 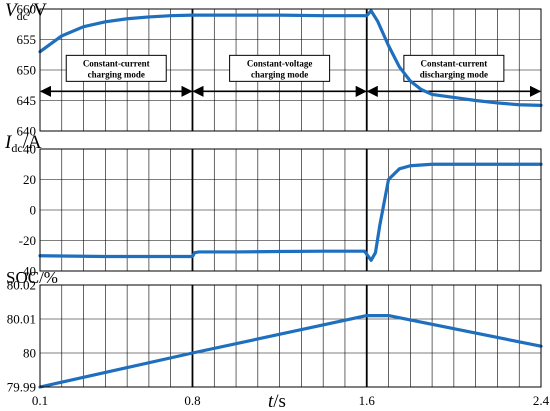 What do you see at coordinates (29, 149) in the screenshot?
I see `y-tick-label: 40` at bounding box center [29, 149].